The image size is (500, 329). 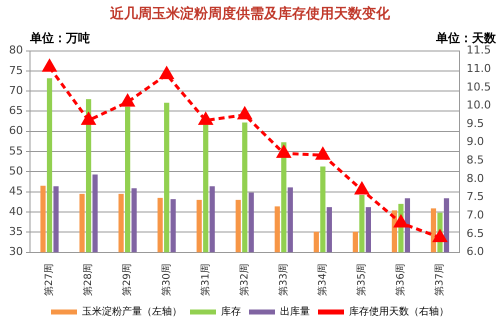 I want to click on y-tick-label: 35, so click(x=15, y=231).